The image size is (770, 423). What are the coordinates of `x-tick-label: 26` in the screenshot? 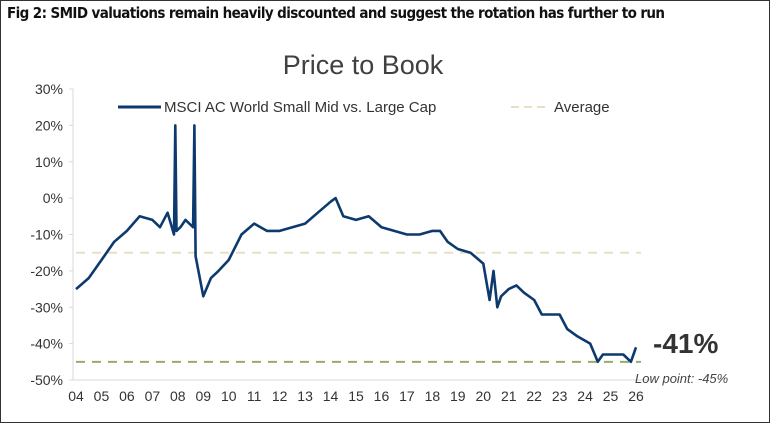 It's located at (636, 396).